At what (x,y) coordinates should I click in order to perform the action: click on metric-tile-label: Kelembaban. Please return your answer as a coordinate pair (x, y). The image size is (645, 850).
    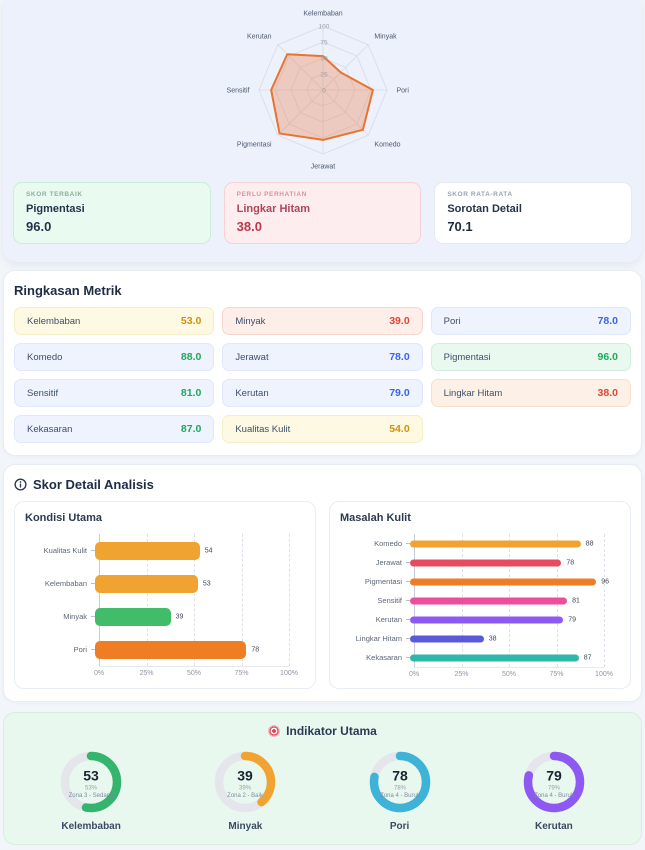
    Looking at the image, I should click on (54, 321).